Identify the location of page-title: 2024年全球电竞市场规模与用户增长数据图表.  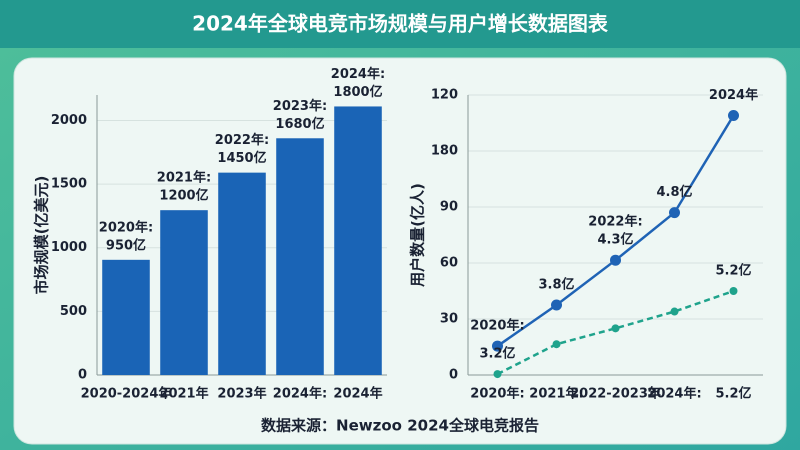
(400, 24).